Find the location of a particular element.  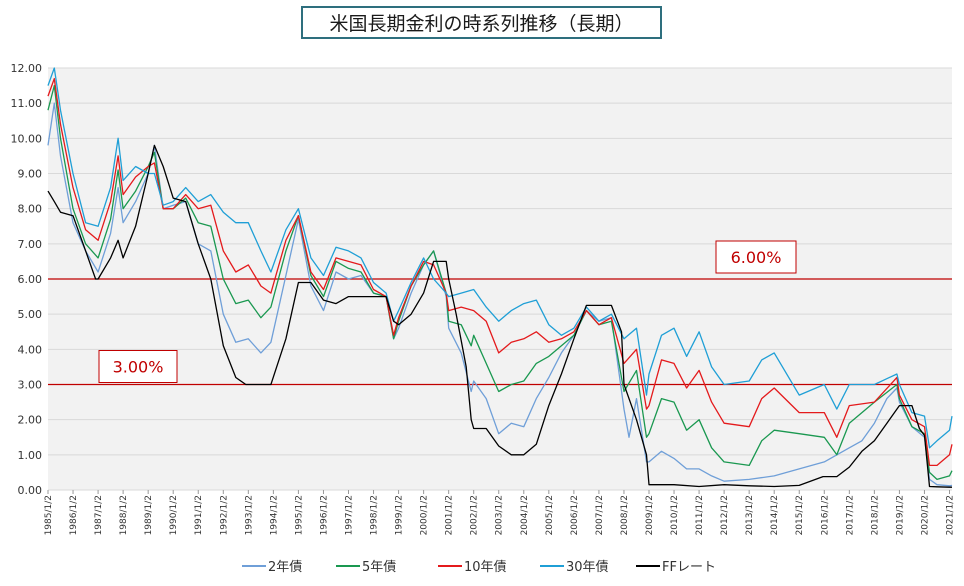

x-tick-label: 1989/1/2 is located at coordinates (149, 515).